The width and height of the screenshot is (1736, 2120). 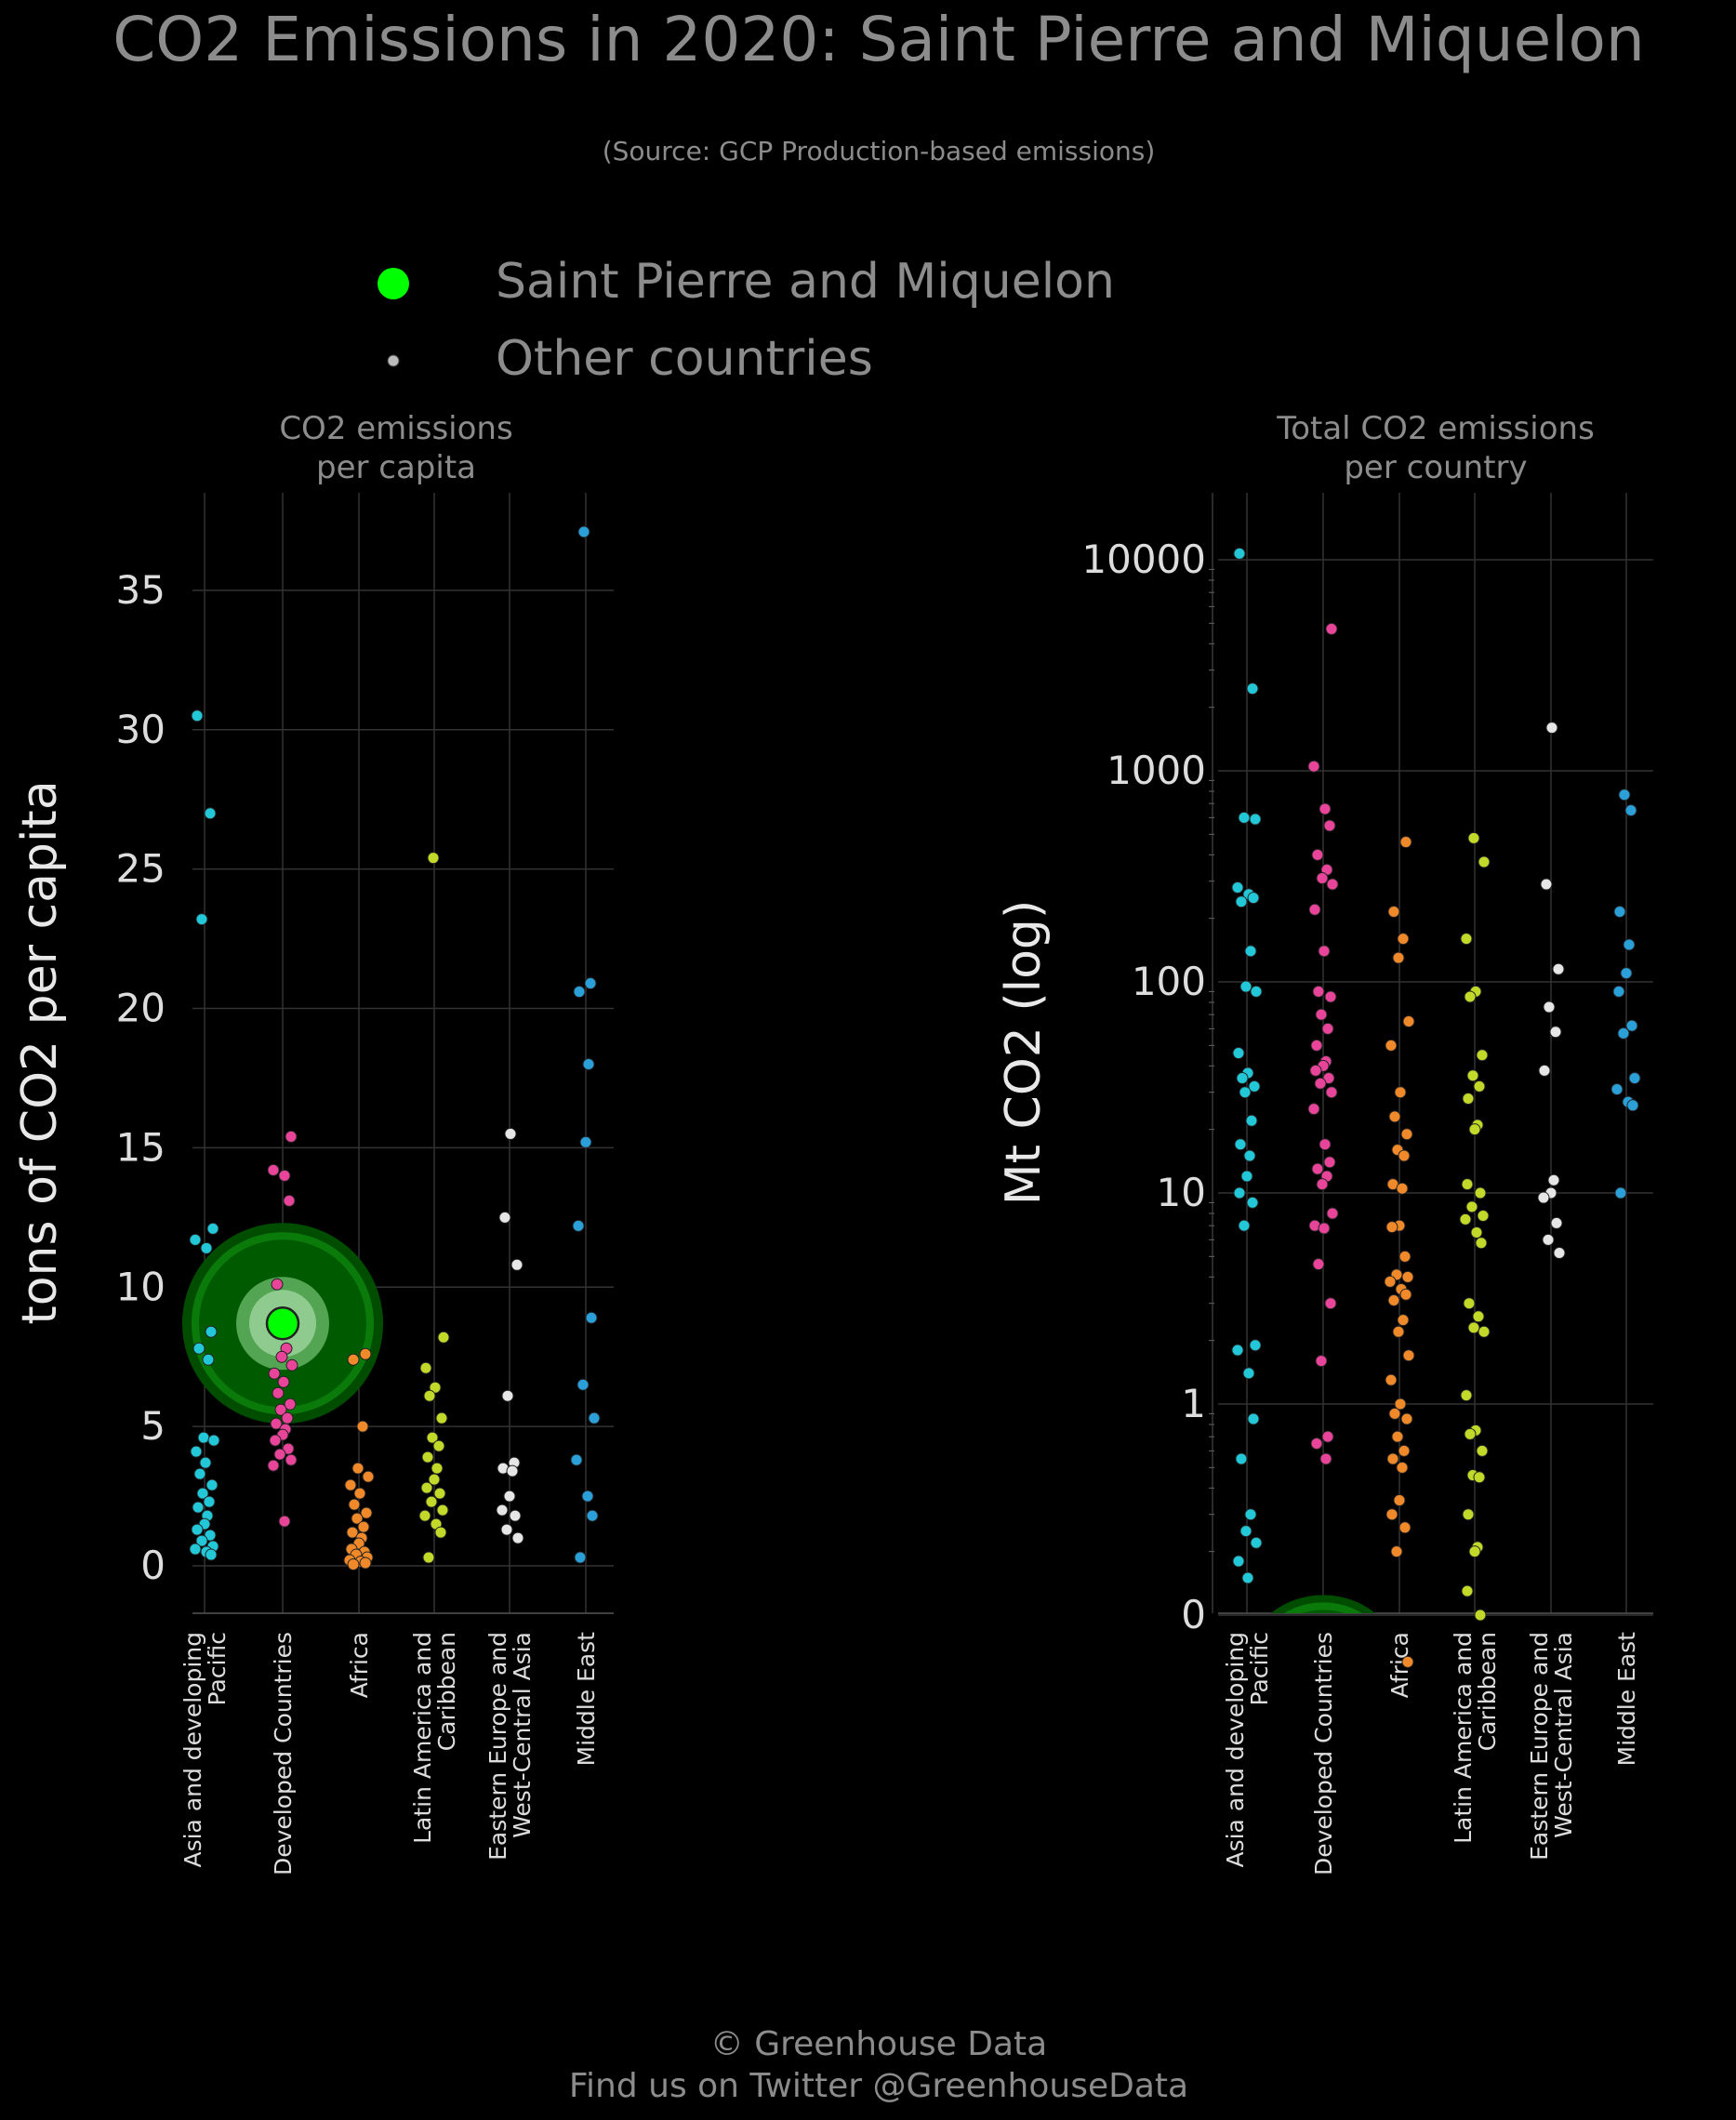 What do you see at coordinates (396, 467) in the screenshot?
I see `panel-title: per capita` at bounding box center [396, 467].